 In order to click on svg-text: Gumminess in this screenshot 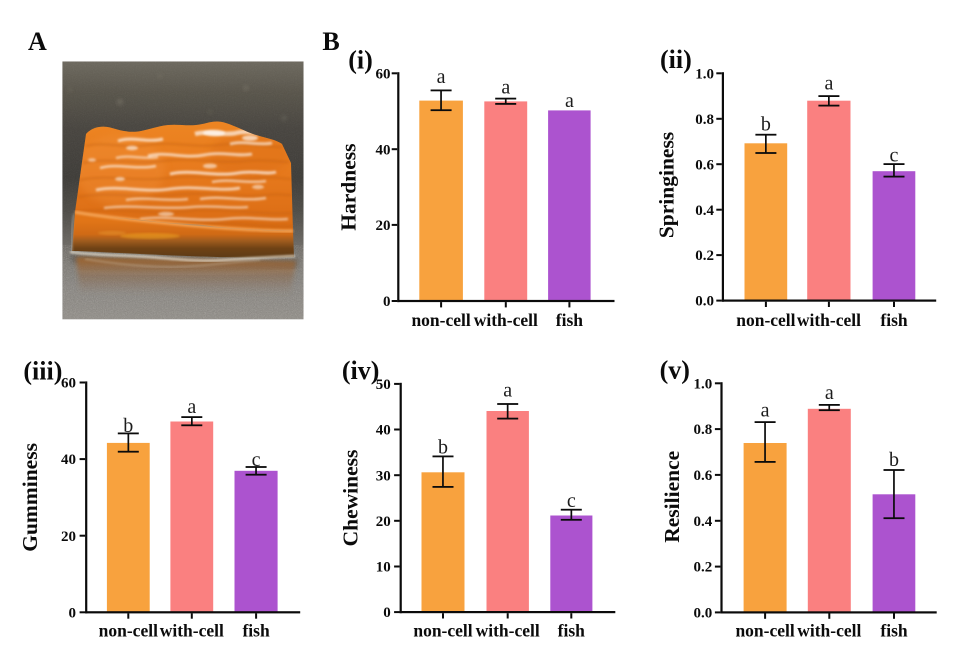, I will do `click(30, 497)`.